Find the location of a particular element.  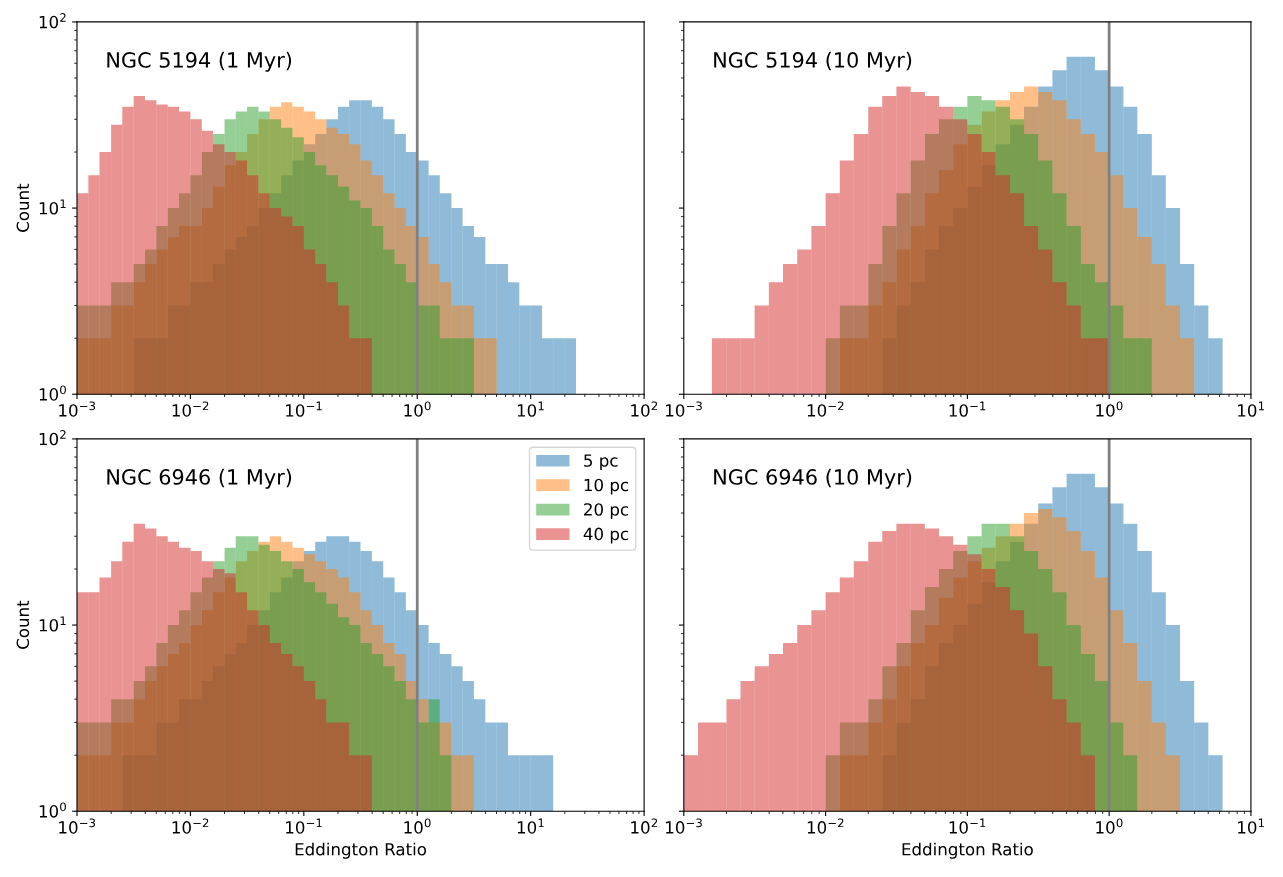

text: NGC 6946 (1 Myr) is located at coordinates (199, 478).